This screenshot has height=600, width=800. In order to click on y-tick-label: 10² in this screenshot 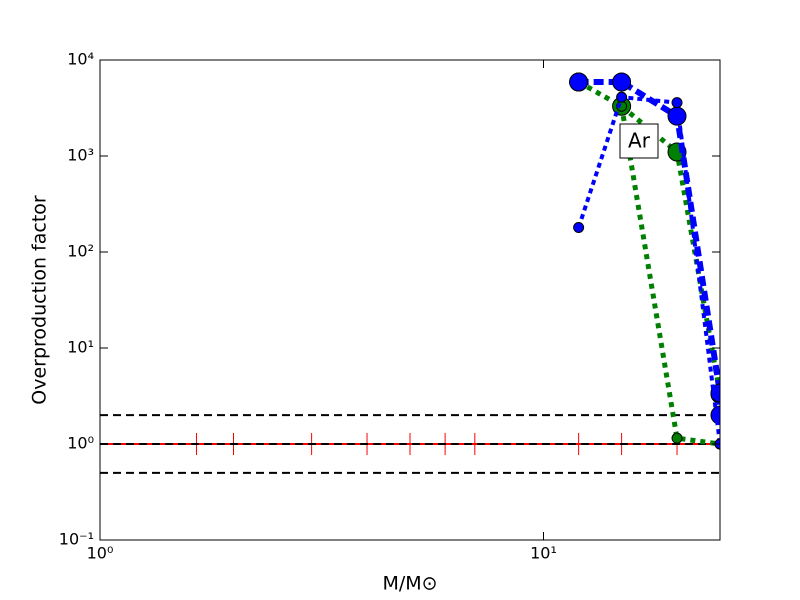, I will do `click(80, 251)`.